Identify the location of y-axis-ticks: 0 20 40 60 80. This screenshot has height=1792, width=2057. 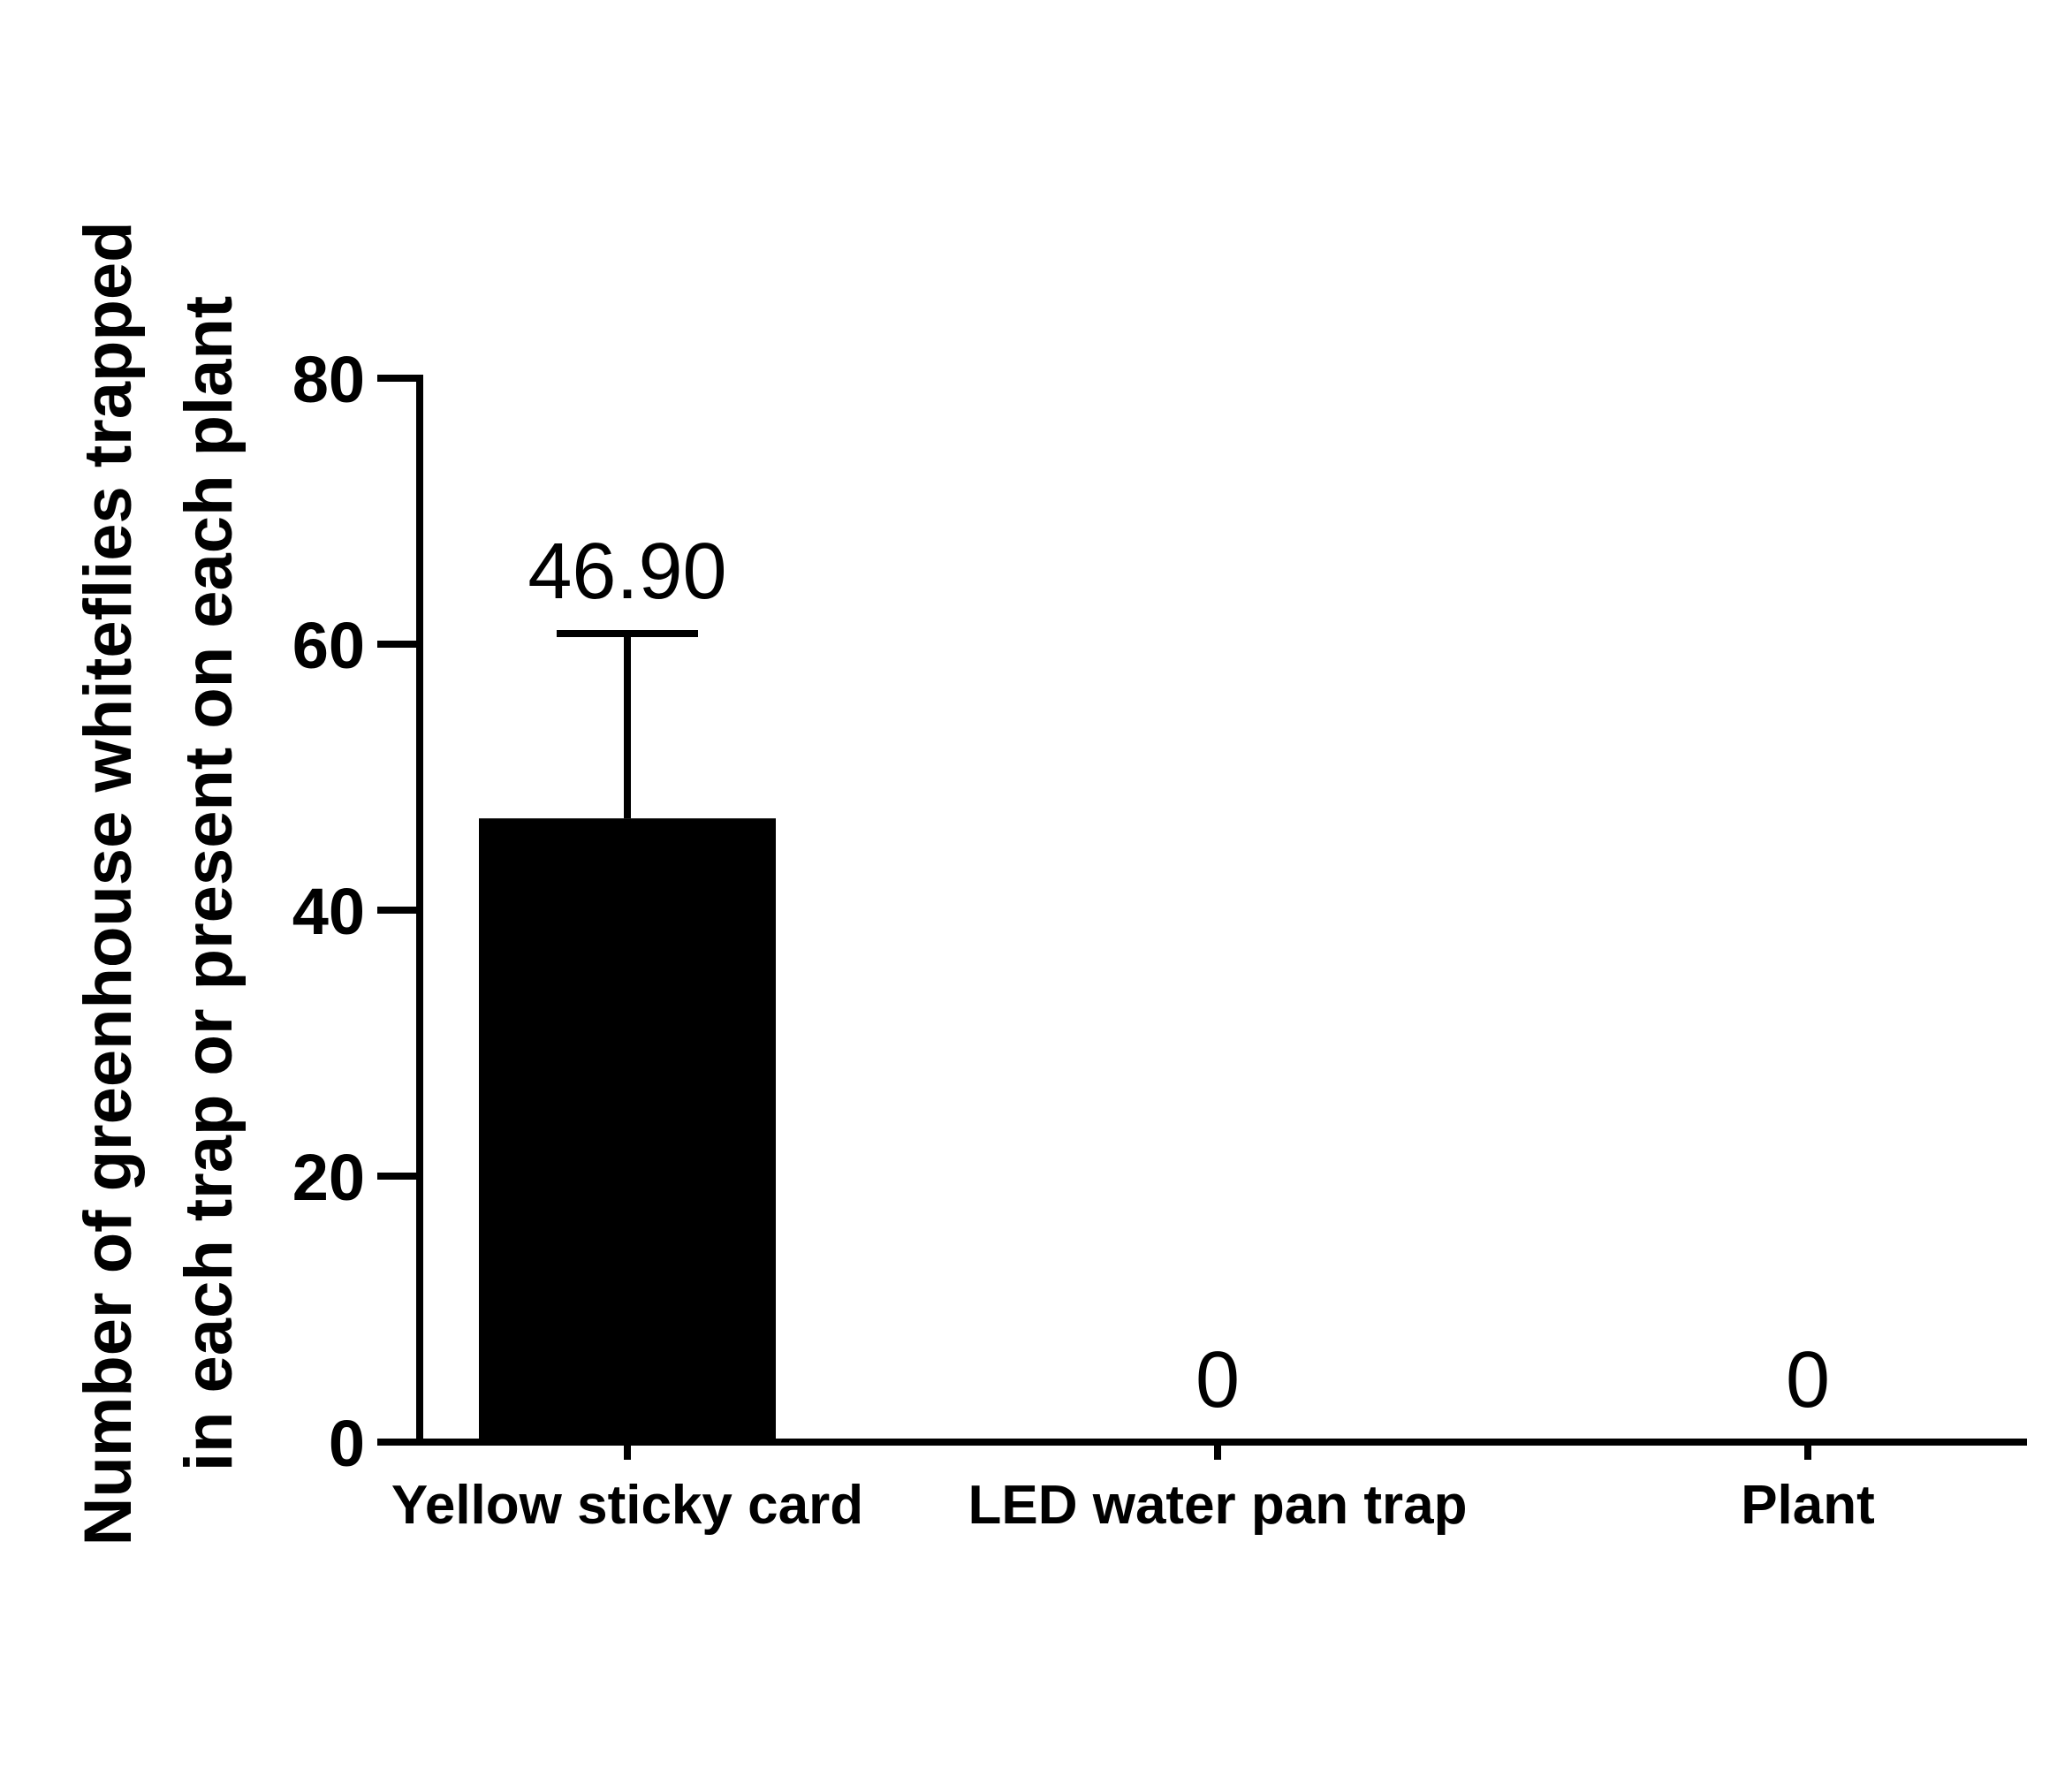
(356, 911).